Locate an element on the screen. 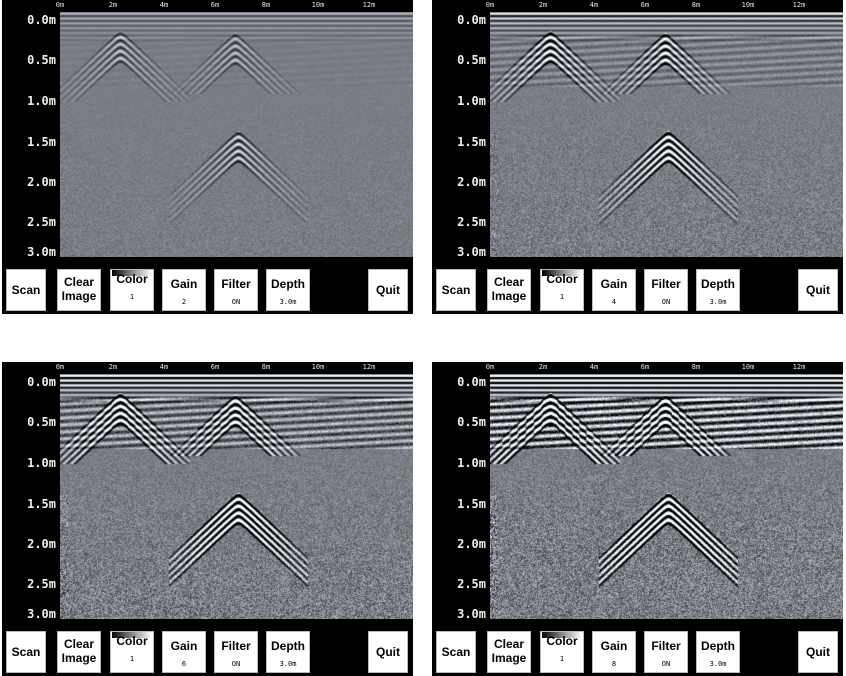 The height and width of the screenshot is (676, 846). gain-button: Gain 4 is located at coordinates (614, 290).